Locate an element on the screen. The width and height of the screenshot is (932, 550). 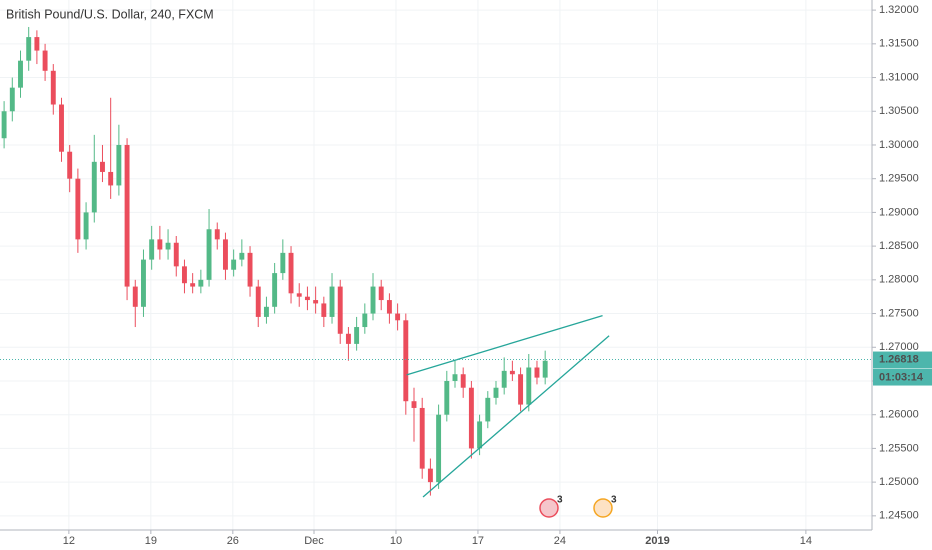
y-tick-label: 1.29000 is located at coordinates (899, 212).